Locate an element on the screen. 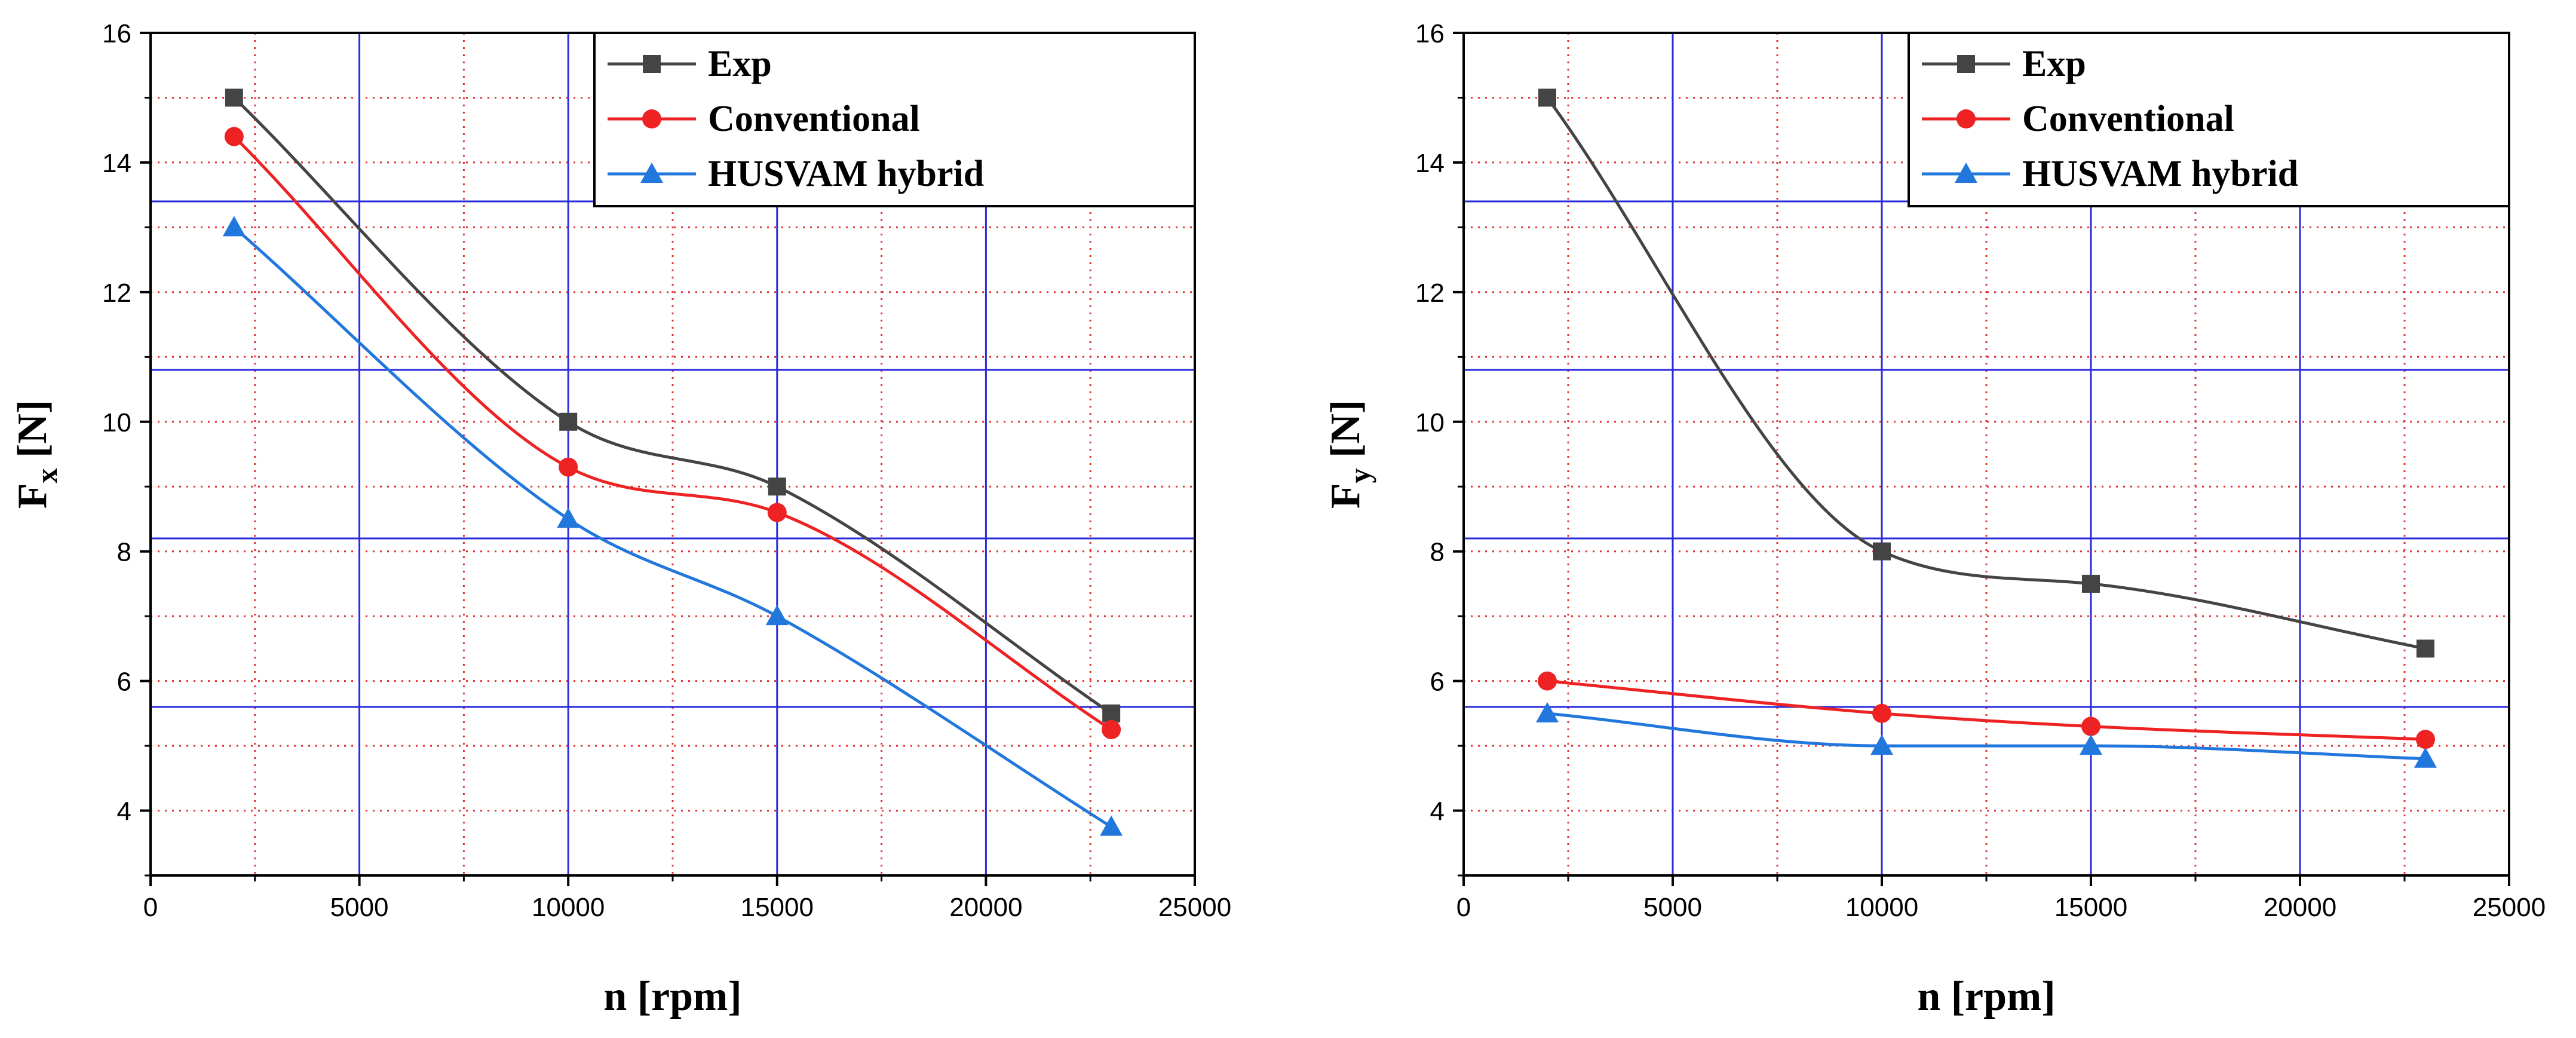 This screenshot has width=2576, height=1038. y-axis-label: Fx [N] is located at coordinates (36, 454).